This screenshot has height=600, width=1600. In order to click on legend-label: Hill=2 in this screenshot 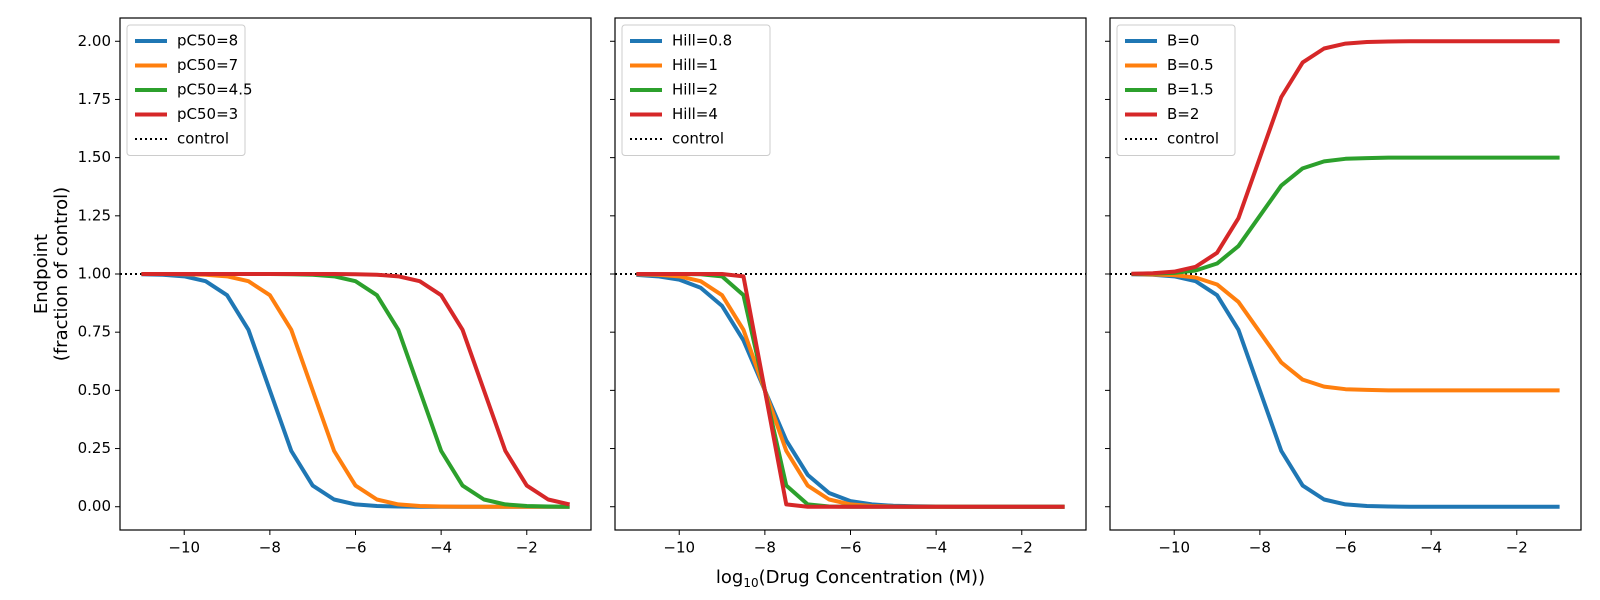, I will do `click(695, 90)`.